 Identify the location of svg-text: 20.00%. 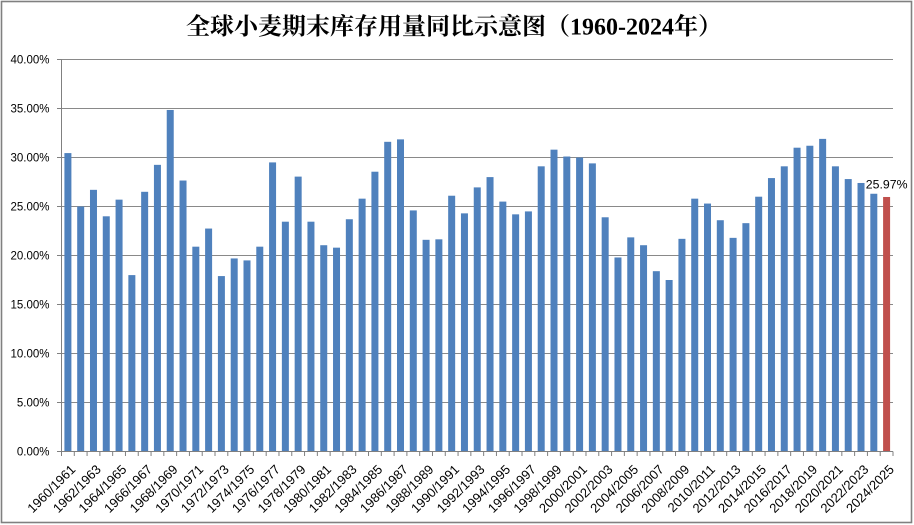
(29, 256).